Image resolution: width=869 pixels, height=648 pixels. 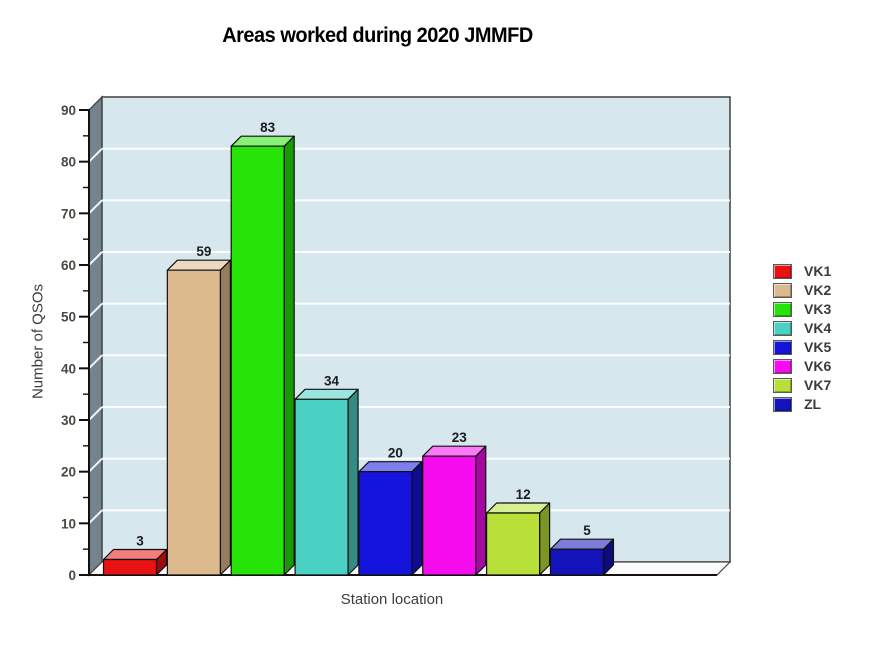 What do you see at coordinates (68, 472) in the screenshot?
I see `y-tick-label: 20` at bounding box center [68, 472].